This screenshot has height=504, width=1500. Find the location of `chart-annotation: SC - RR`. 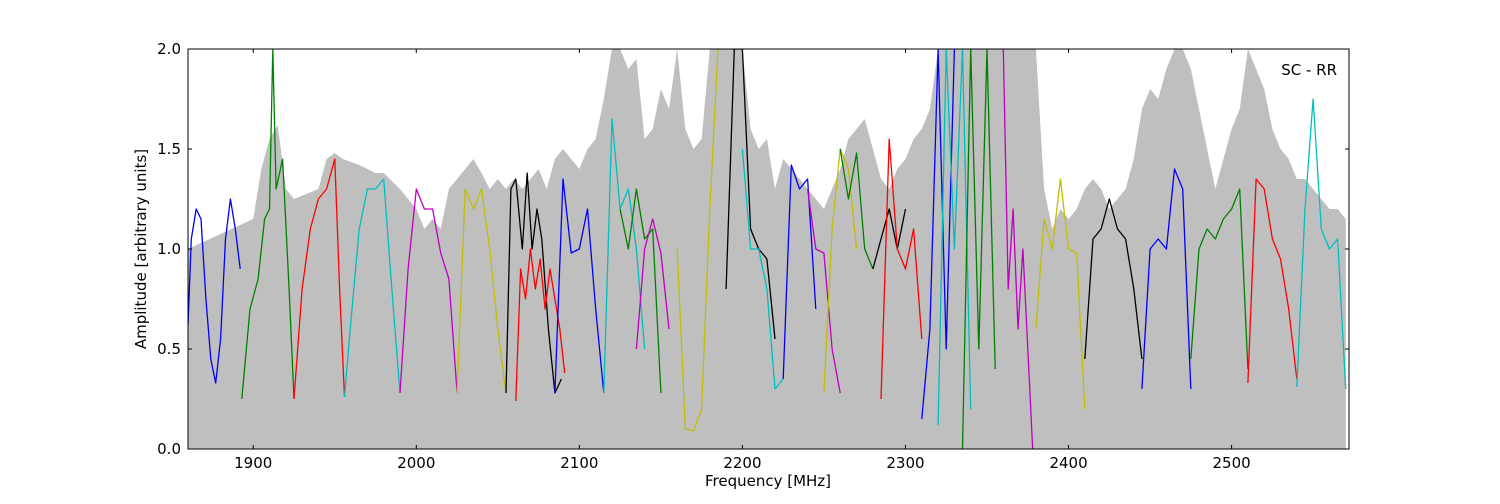

chart-annotation: SC - RR is located at coordinates (1309, 70).